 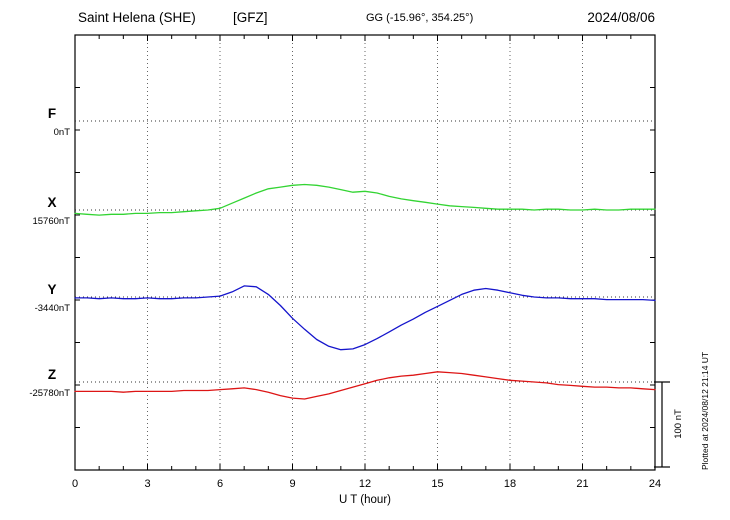 What do you see at coordinates (250, 17) in the screenshot?
I see `institute-label: [GFZ]` at bounding box center [250, 17].